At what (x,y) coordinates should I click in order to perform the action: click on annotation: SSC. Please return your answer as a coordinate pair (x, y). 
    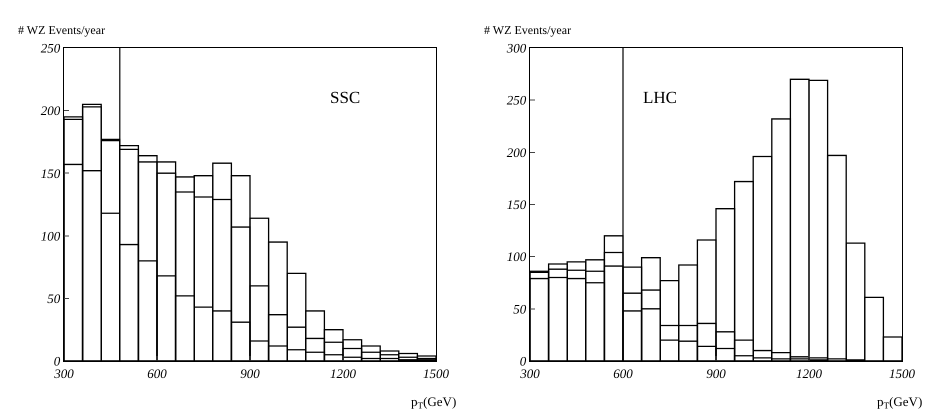
    Looking at the image, I should click on (345, 97).